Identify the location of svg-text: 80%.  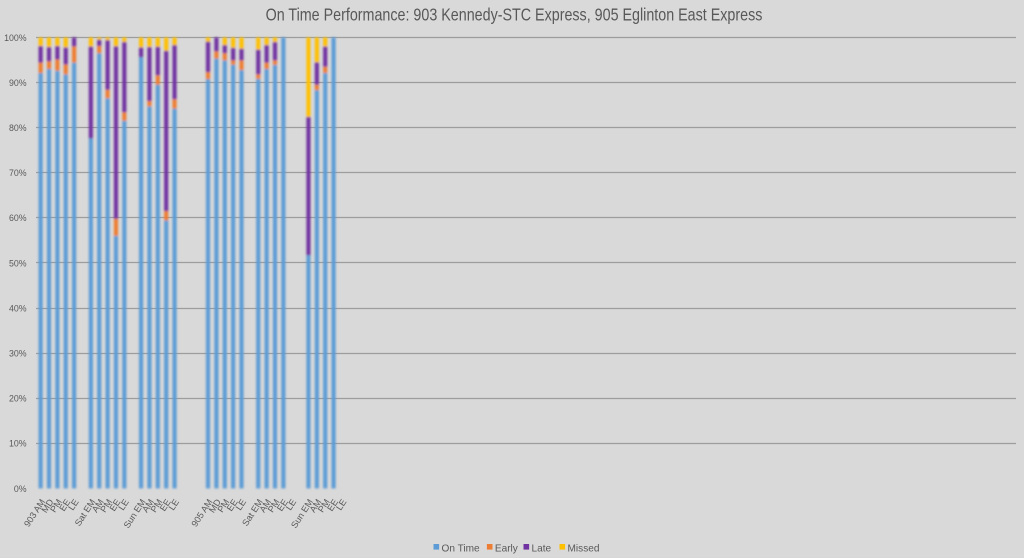
(18, 128).